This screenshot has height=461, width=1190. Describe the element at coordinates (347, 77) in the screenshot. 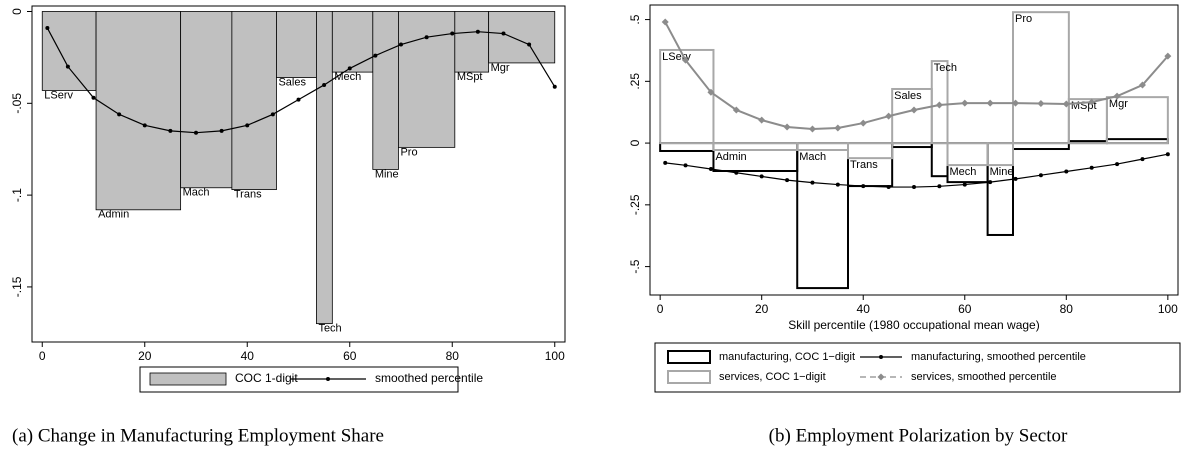

I see `category-label: Mech` at that location.